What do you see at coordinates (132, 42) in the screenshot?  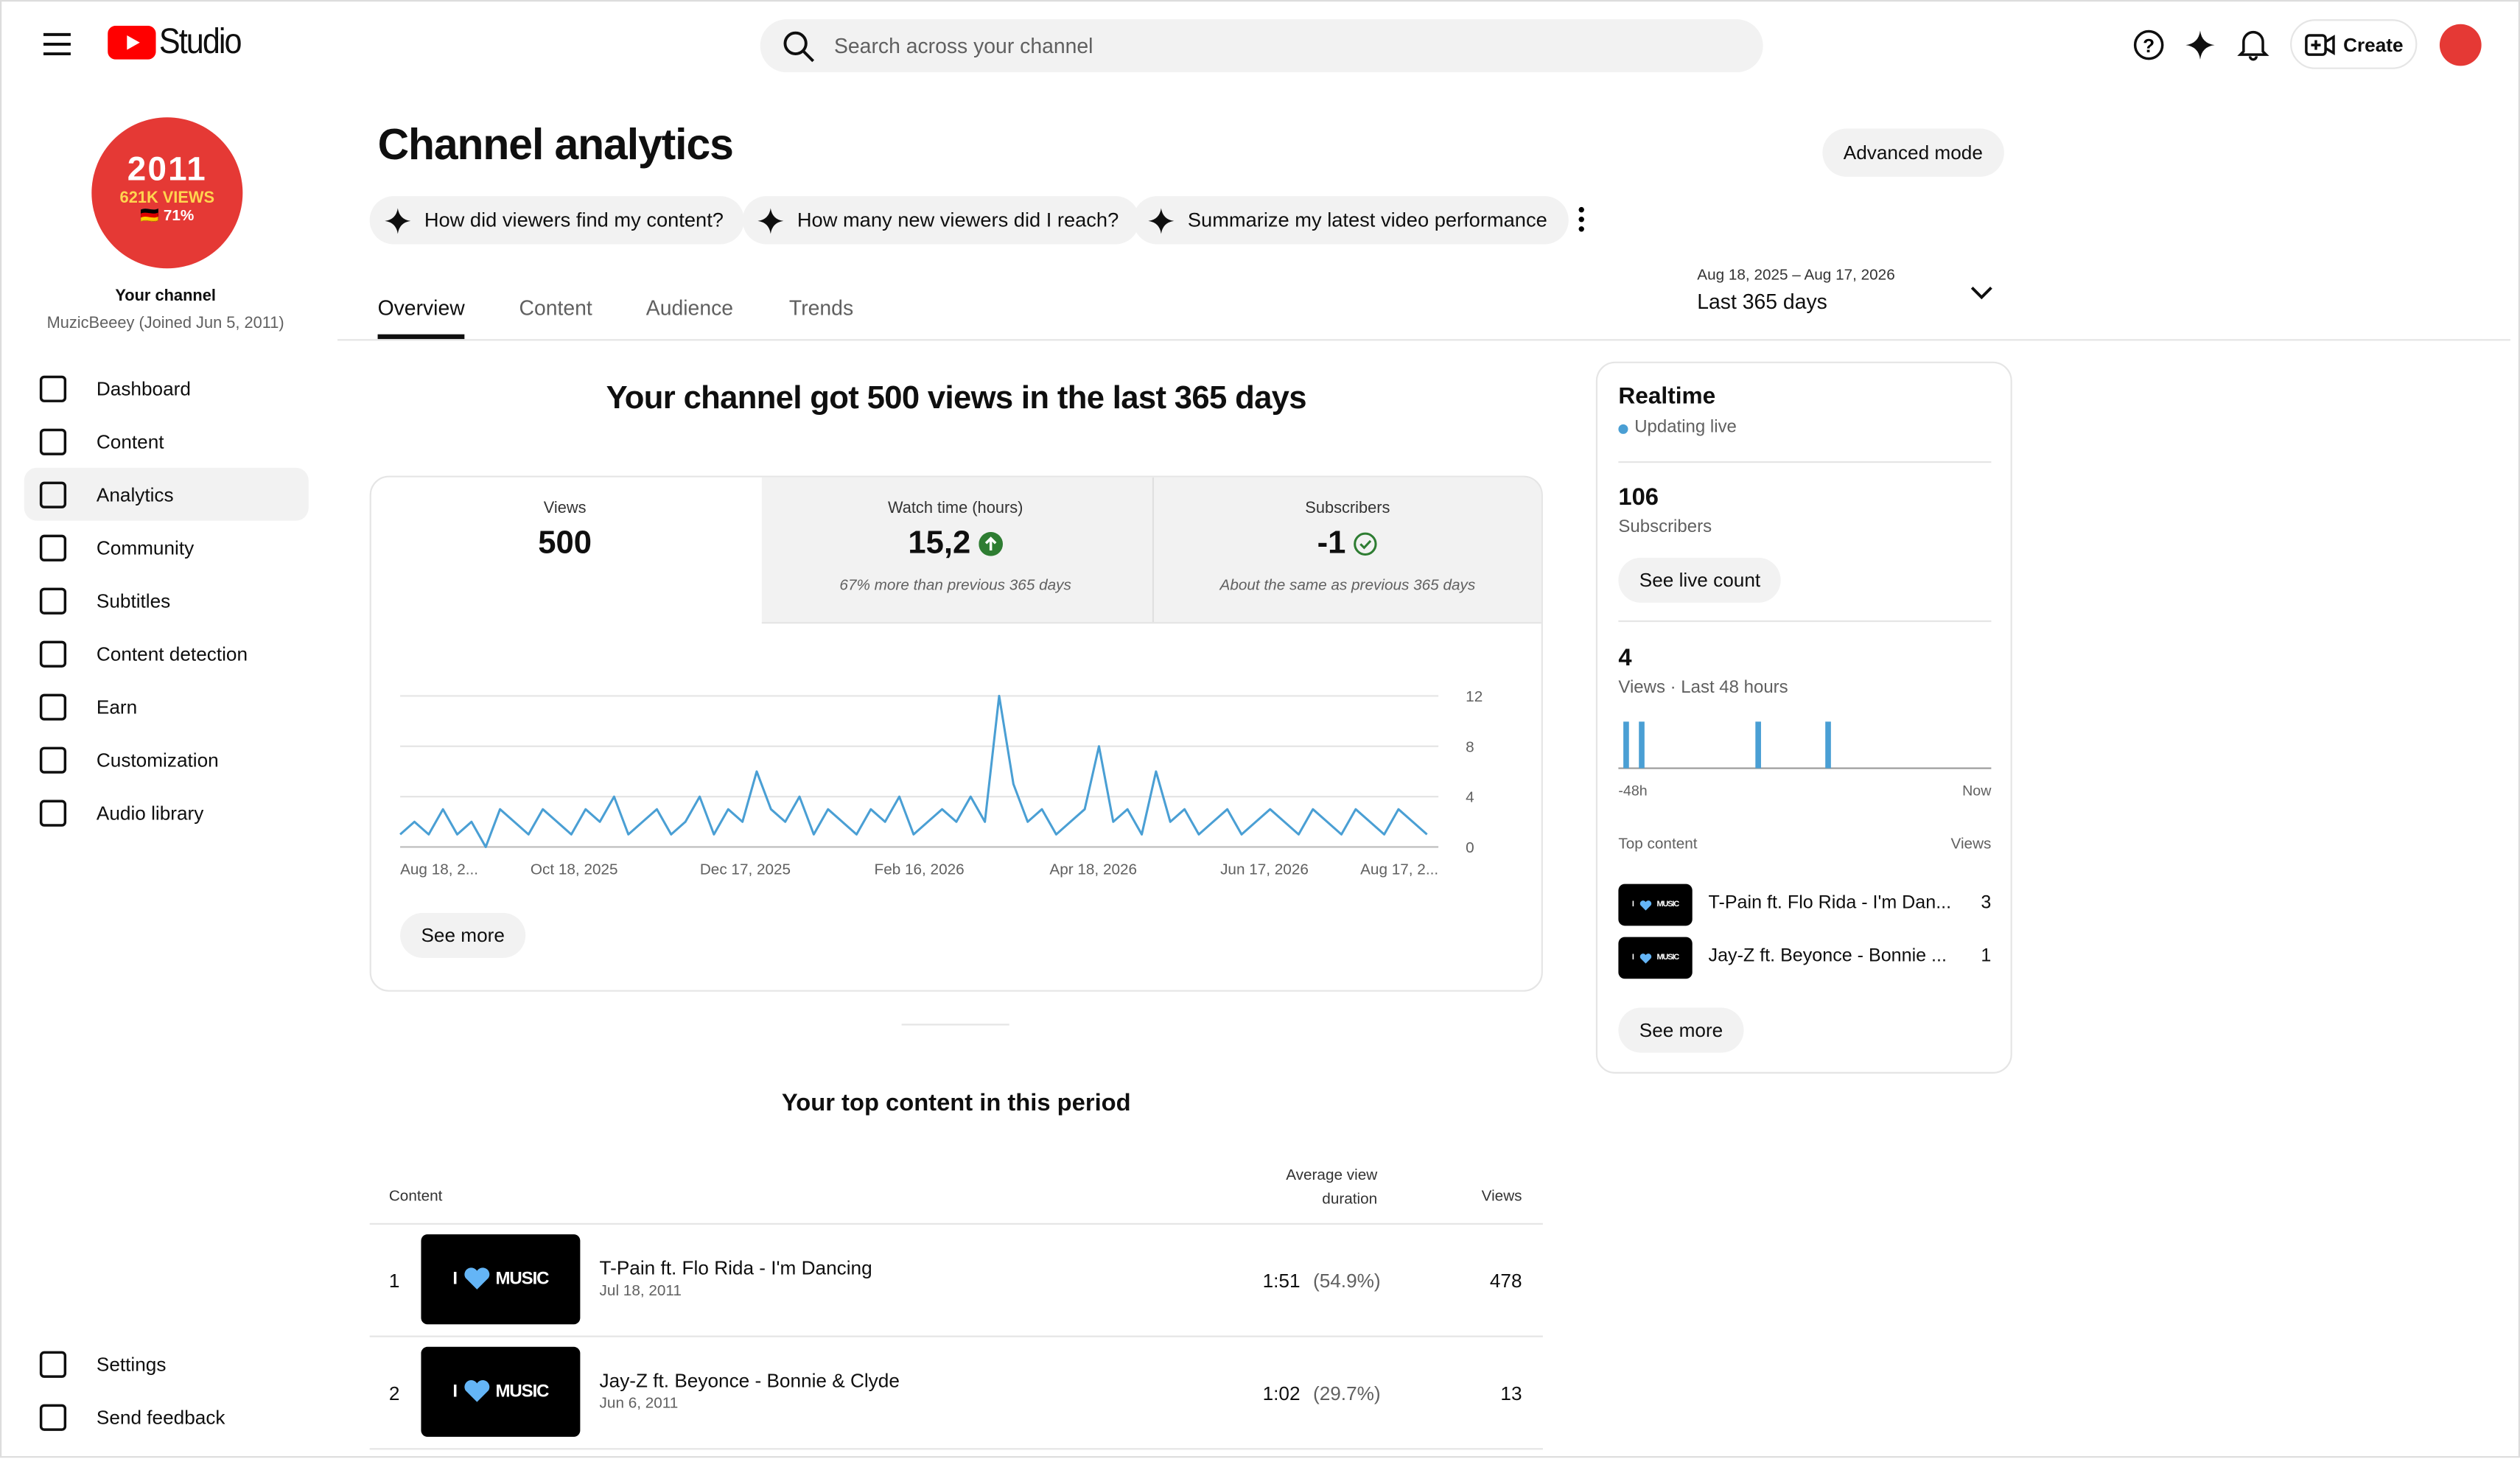 I see `logo-icon` at bounding box center [132, 42].